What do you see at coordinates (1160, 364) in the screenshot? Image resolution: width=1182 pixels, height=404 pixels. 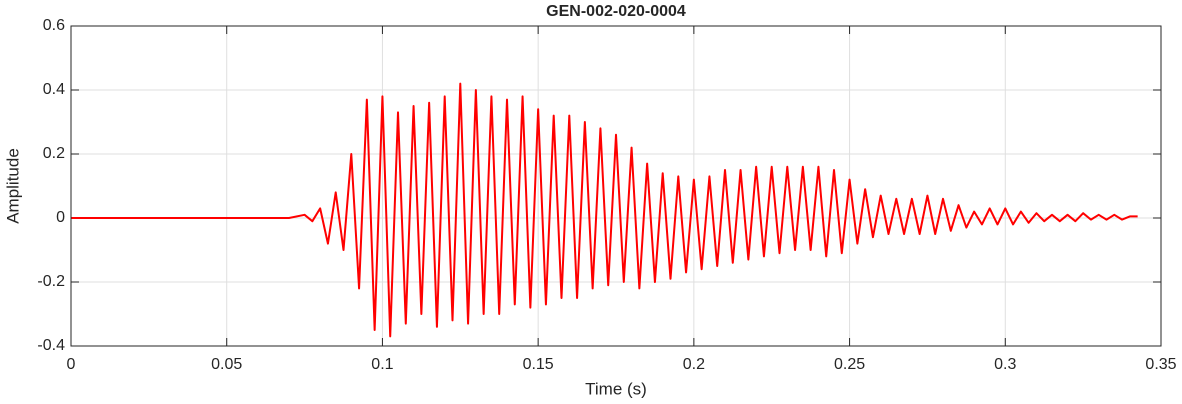 I see `x-tick-label: 0.35` at bounding box center [1160, 364].